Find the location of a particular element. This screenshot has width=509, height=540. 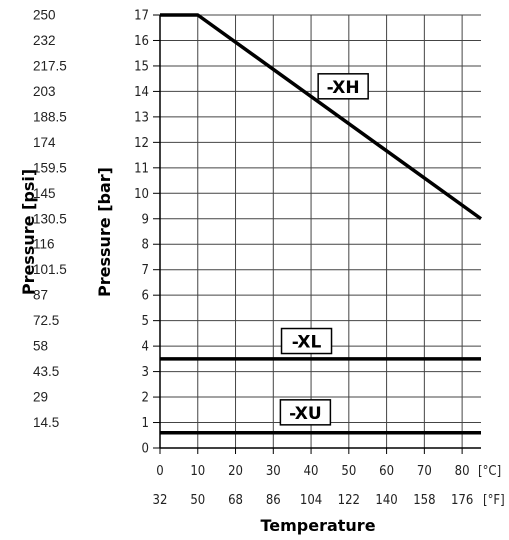

y-tick-label-psi: 217.5 is located at coordinates (50, 65).